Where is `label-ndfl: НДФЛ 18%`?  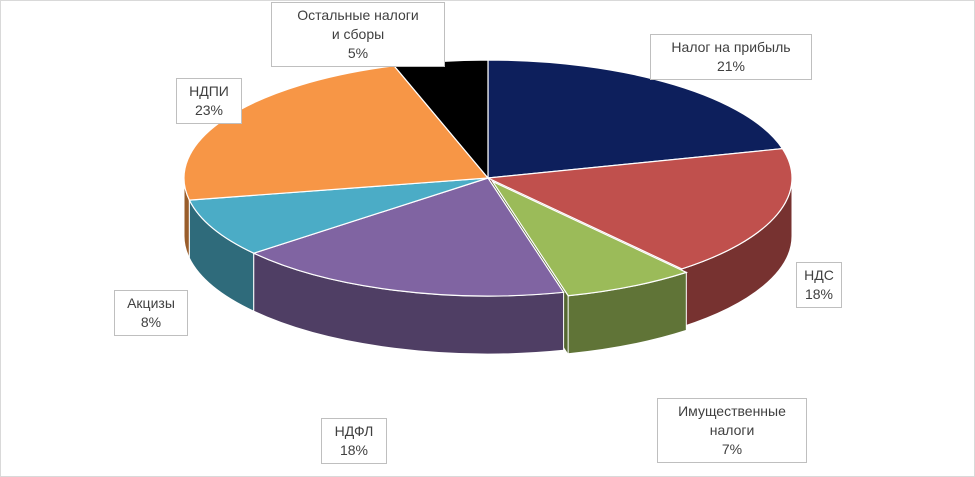 label-ndfl: НДФЛ 18% is located at coordinates (354, 441).